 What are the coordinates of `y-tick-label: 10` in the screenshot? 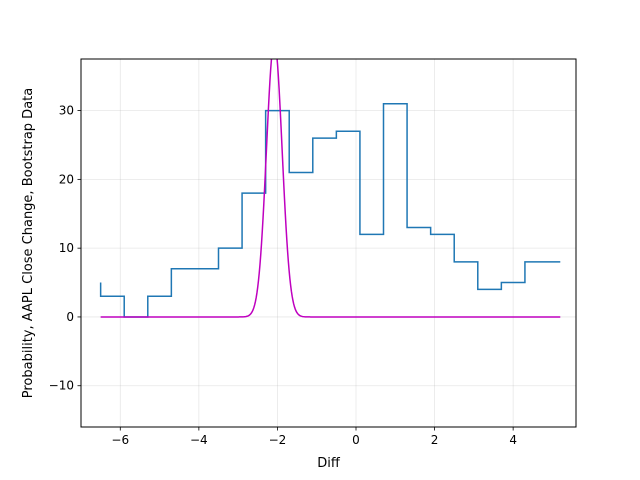 It's located at (66, 248).